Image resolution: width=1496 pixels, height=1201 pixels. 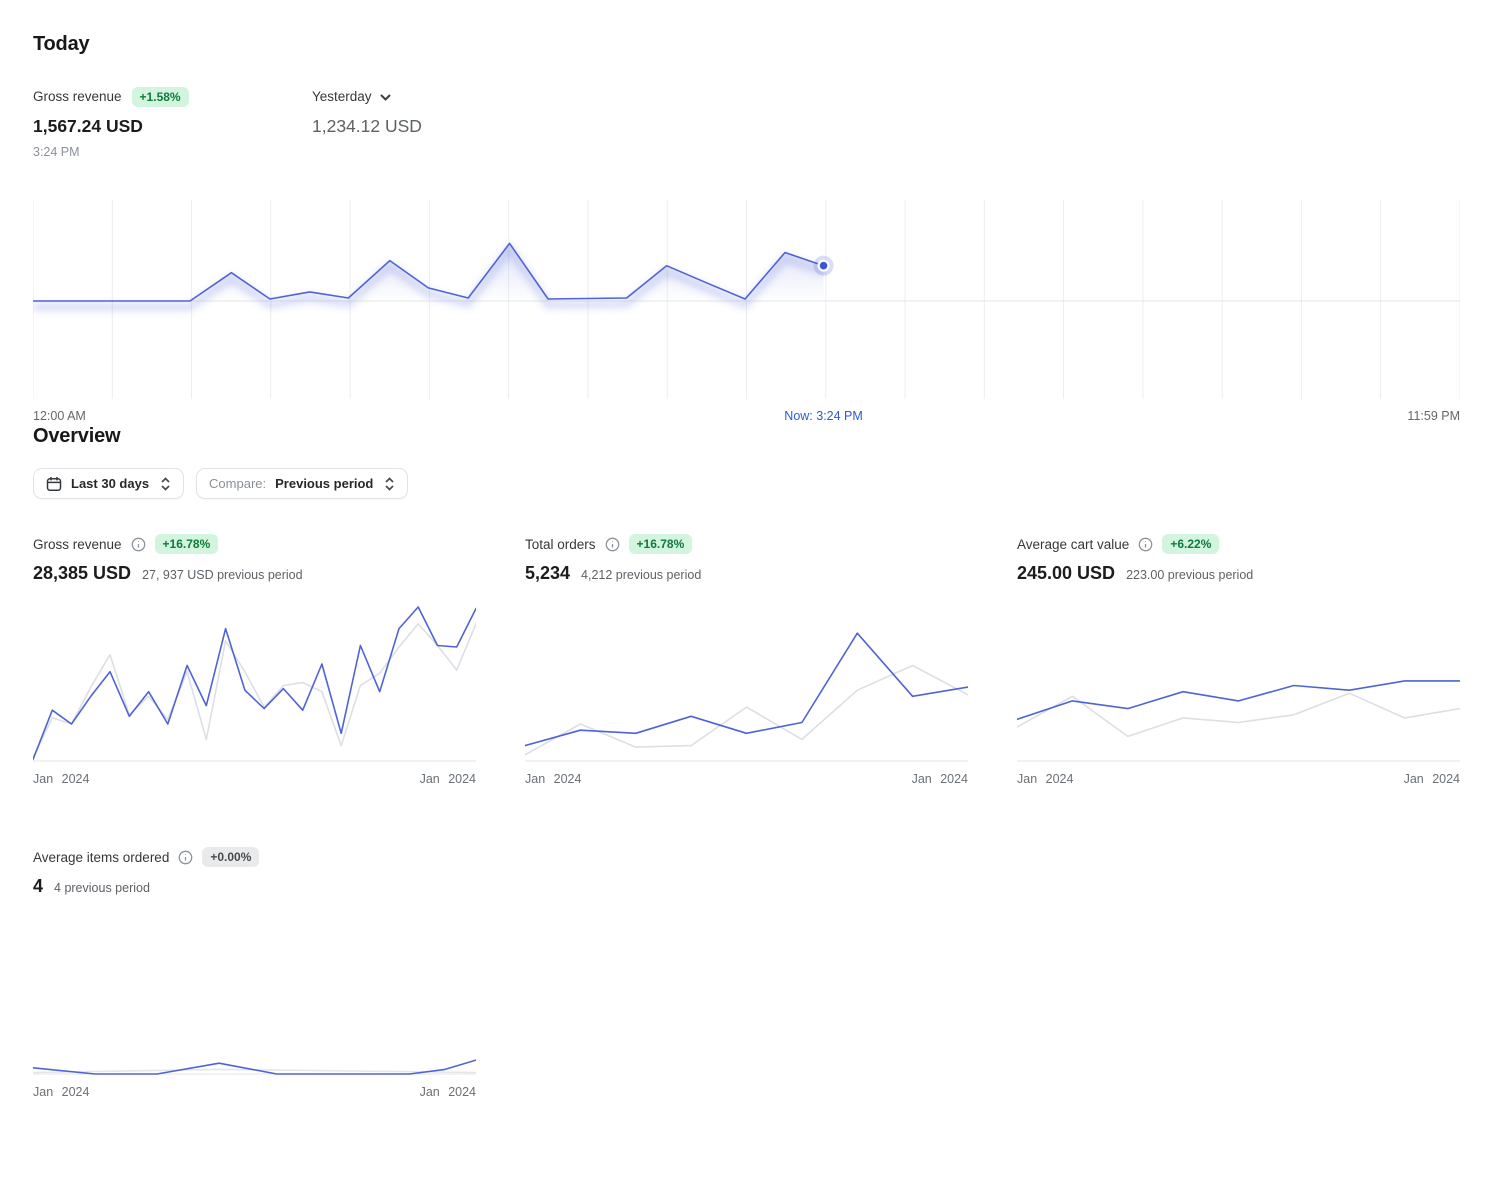 What do you see at coordinates (1066, 573) in the screenshot?
I see `card-value: 245.00 USD` at bounding box center [1066, 573].